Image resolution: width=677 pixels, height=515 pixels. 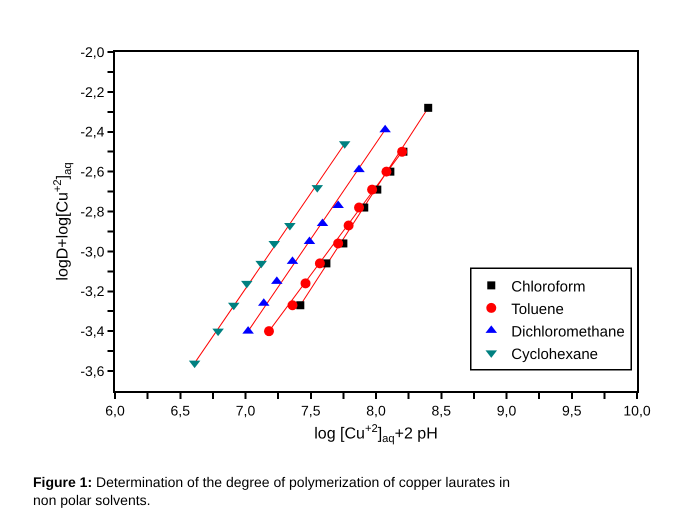 I want to click on x-tick-label: 8,0, so click(x=376, y=410).